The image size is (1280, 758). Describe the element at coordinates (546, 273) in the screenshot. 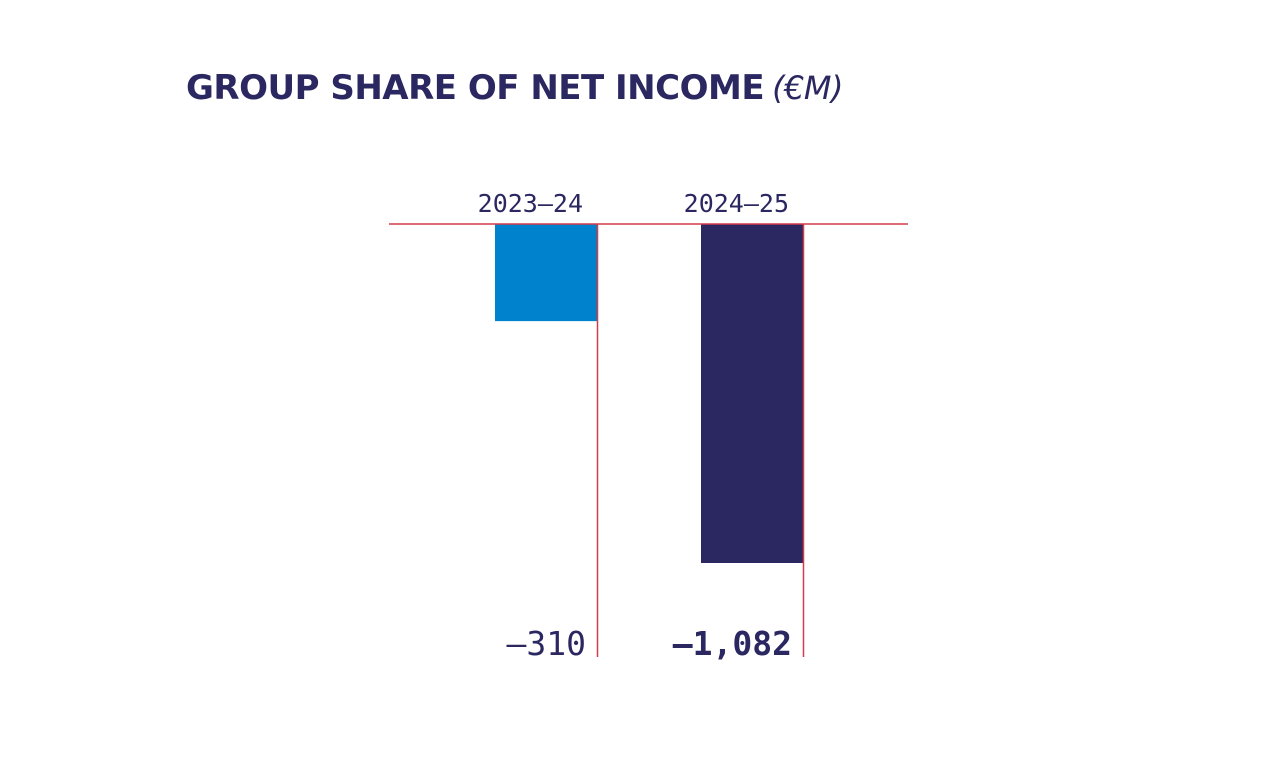

I see `bar-2023–24` at that location.